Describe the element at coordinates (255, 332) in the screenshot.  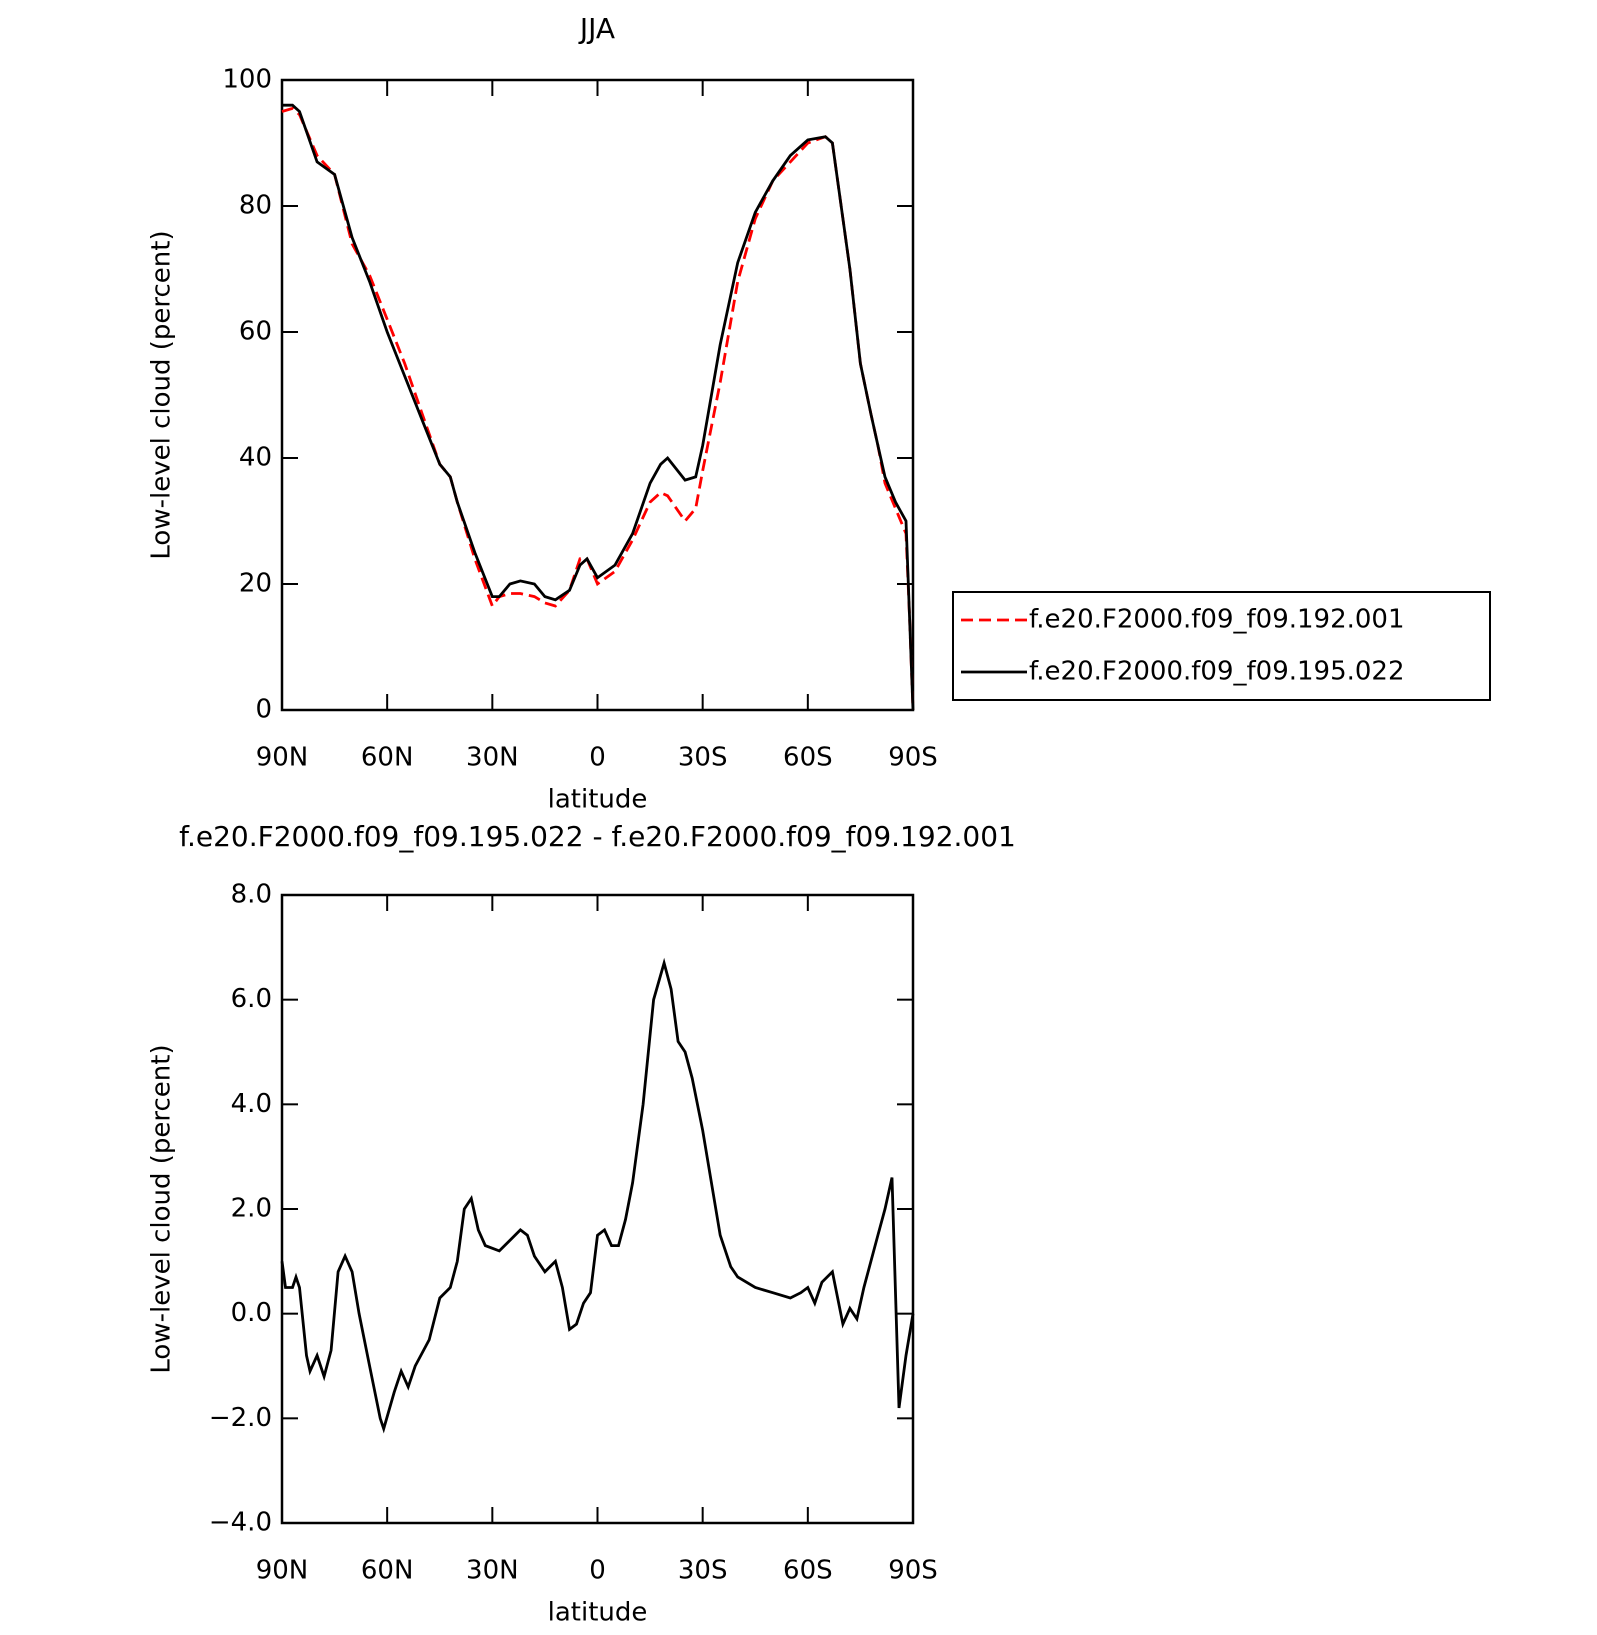
I see `y-tick-label: 60` at that location.